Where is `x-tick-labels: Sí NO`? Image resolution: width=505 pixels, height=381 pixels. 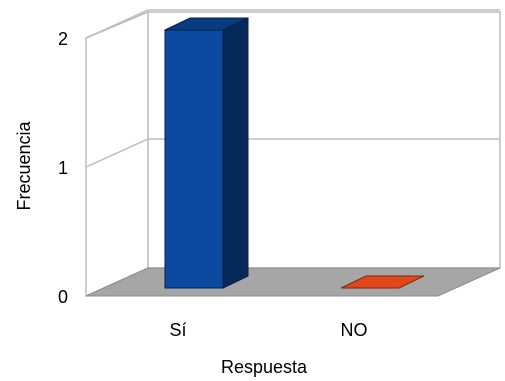 x-tick-labels: Sí NO is located at coordinates (268, 330).